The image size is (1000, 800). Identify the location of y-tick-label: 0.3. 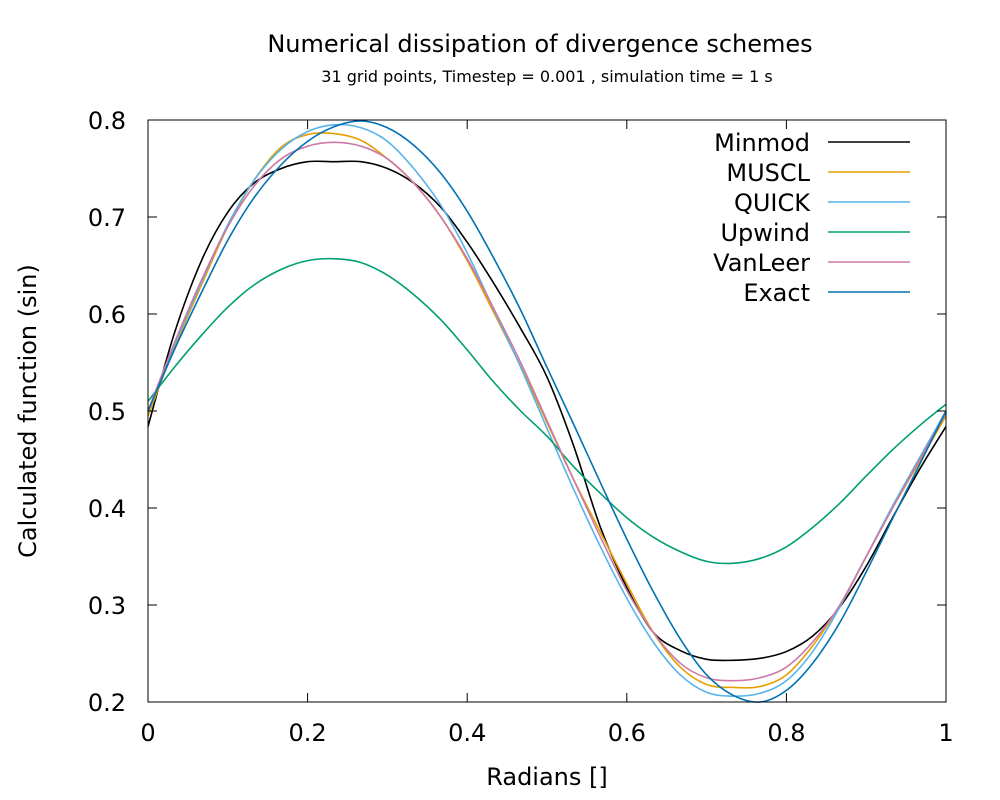
(107, 606).